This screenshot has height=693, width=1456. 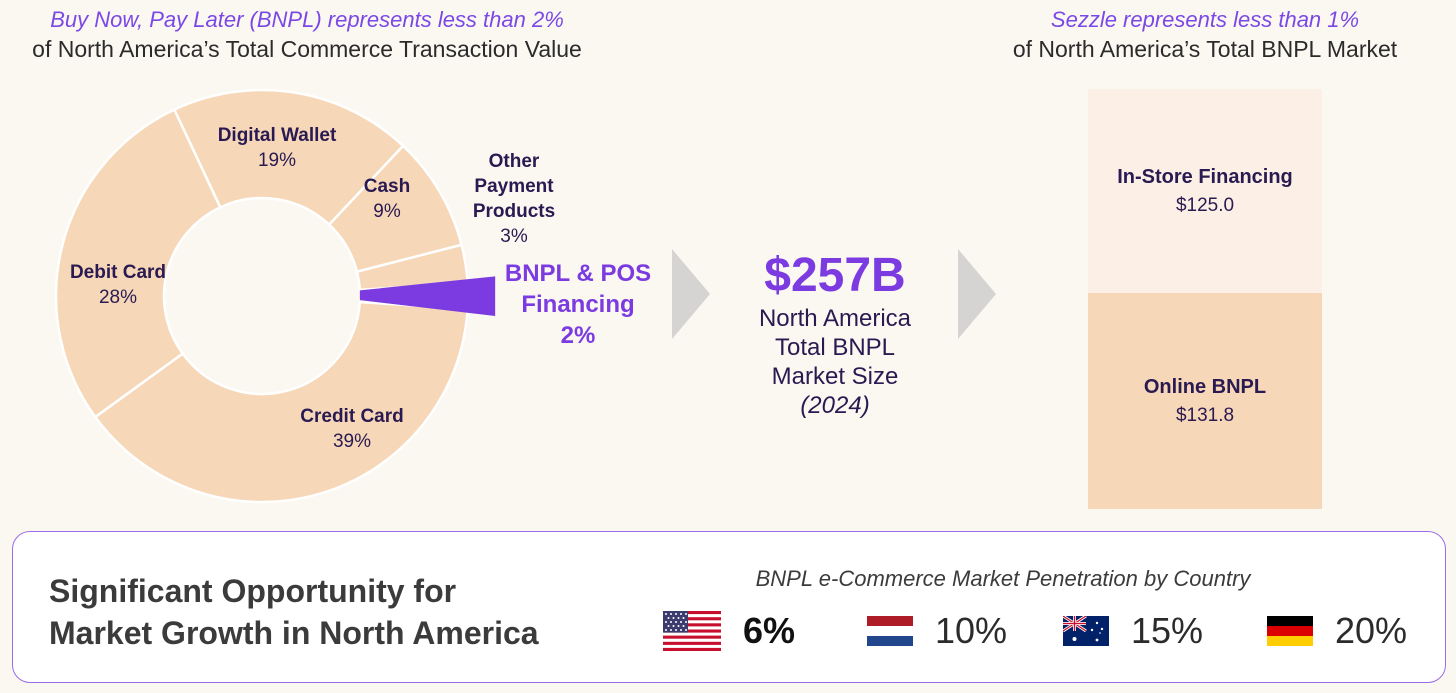 What do you see at coordinates (352, 441) in the screenshot?
I see `label-credit-value: 39%` at bounding box center [352, 441].